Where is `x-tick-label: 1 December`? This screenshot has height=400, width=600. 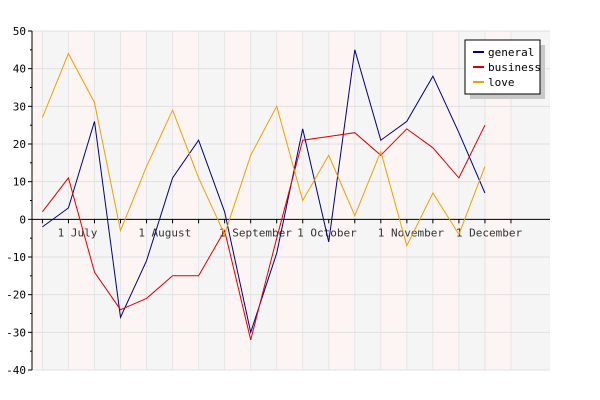 x-tick-label: 1 December is located at coordinates (489, 232).